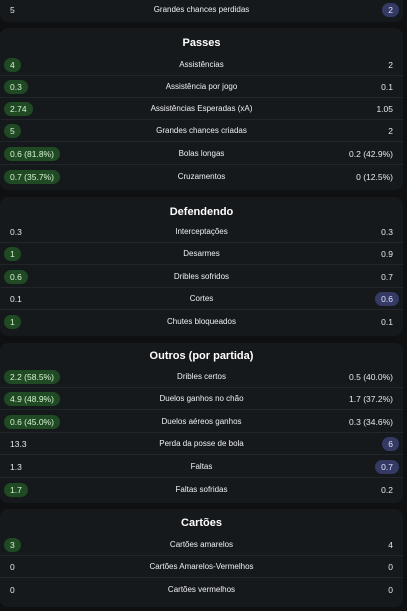  I want to click on stat-right-value: 0.2 (42.9%), so click(371, 154).